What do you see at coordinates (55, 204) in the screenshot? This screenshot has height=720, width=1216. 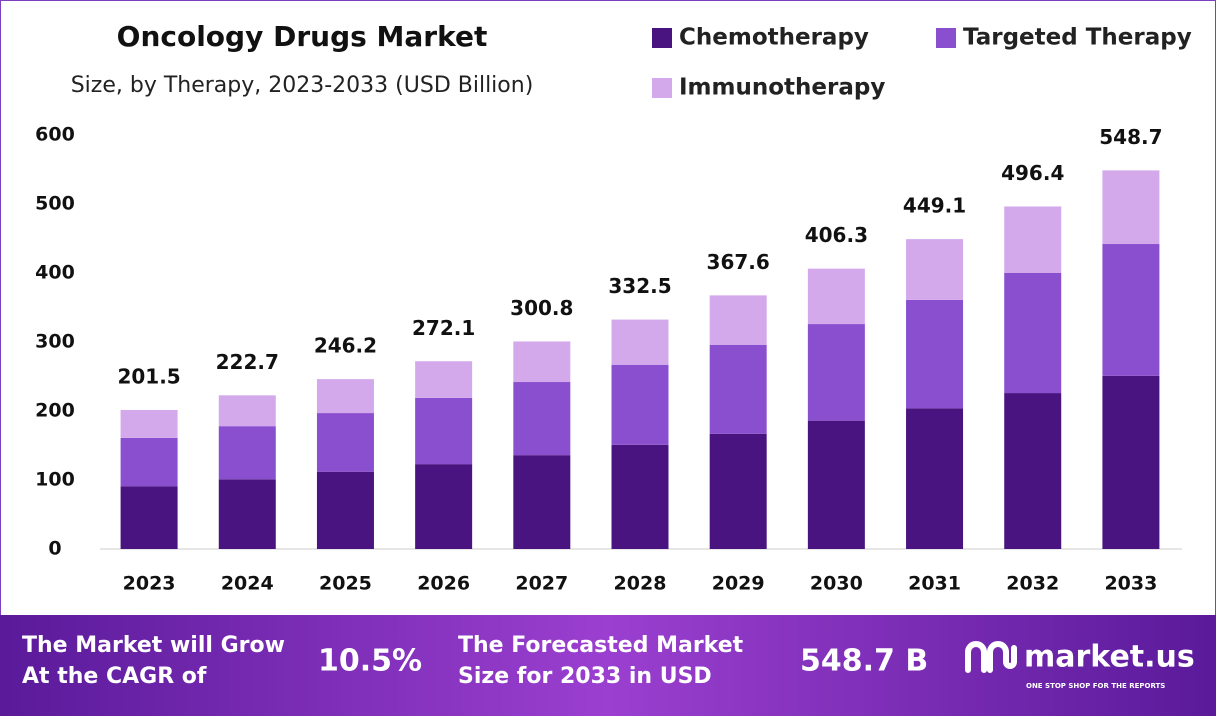 I see `y-tick-label: 500` at bounding box center [55, 204].